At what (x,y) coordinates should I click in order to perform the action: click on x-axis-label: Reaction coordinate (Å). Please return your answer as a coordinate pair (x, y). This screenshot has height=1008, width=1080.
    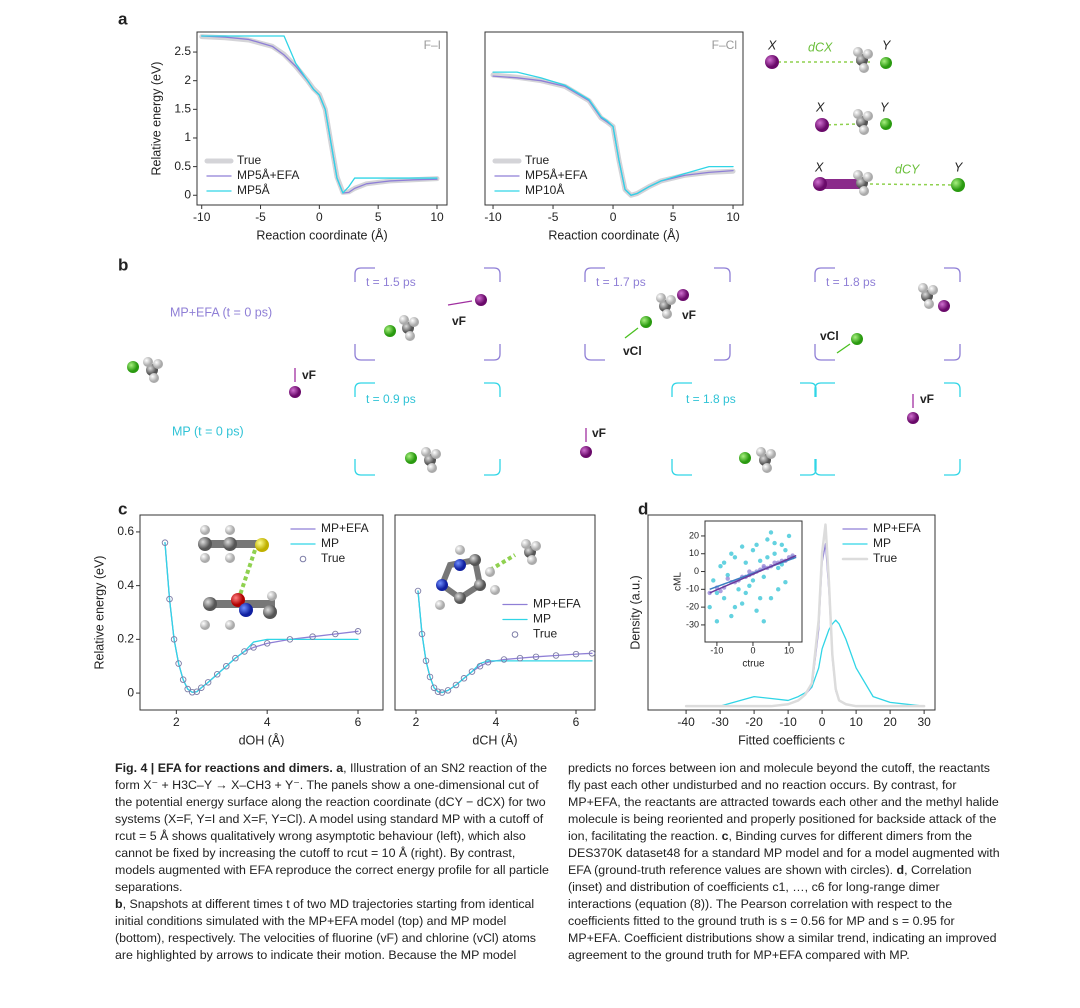
    Looking at the image, I should click on (613, 234).